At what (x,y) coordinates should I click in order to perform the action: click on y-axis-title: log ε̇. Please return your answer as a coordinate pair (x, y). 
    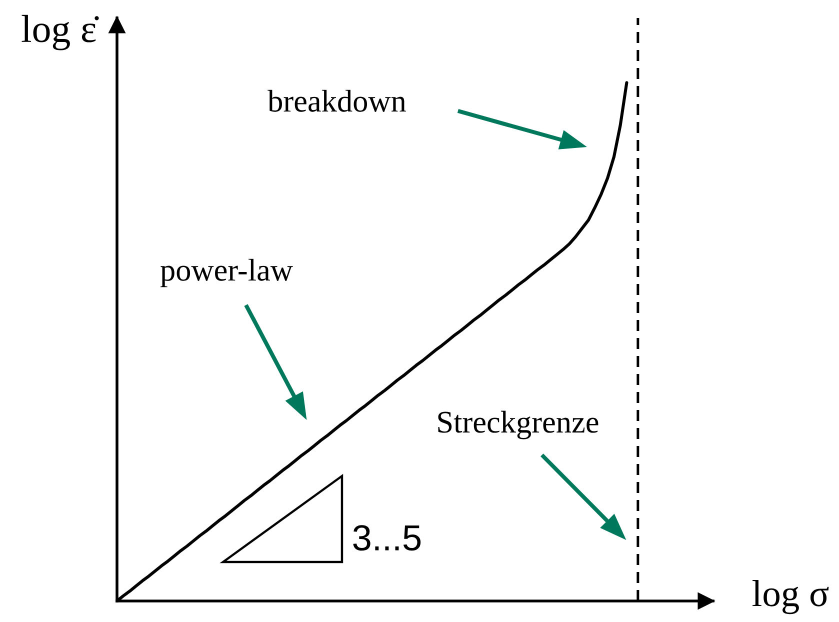
    Looking at the image, I should click on (60, 32).